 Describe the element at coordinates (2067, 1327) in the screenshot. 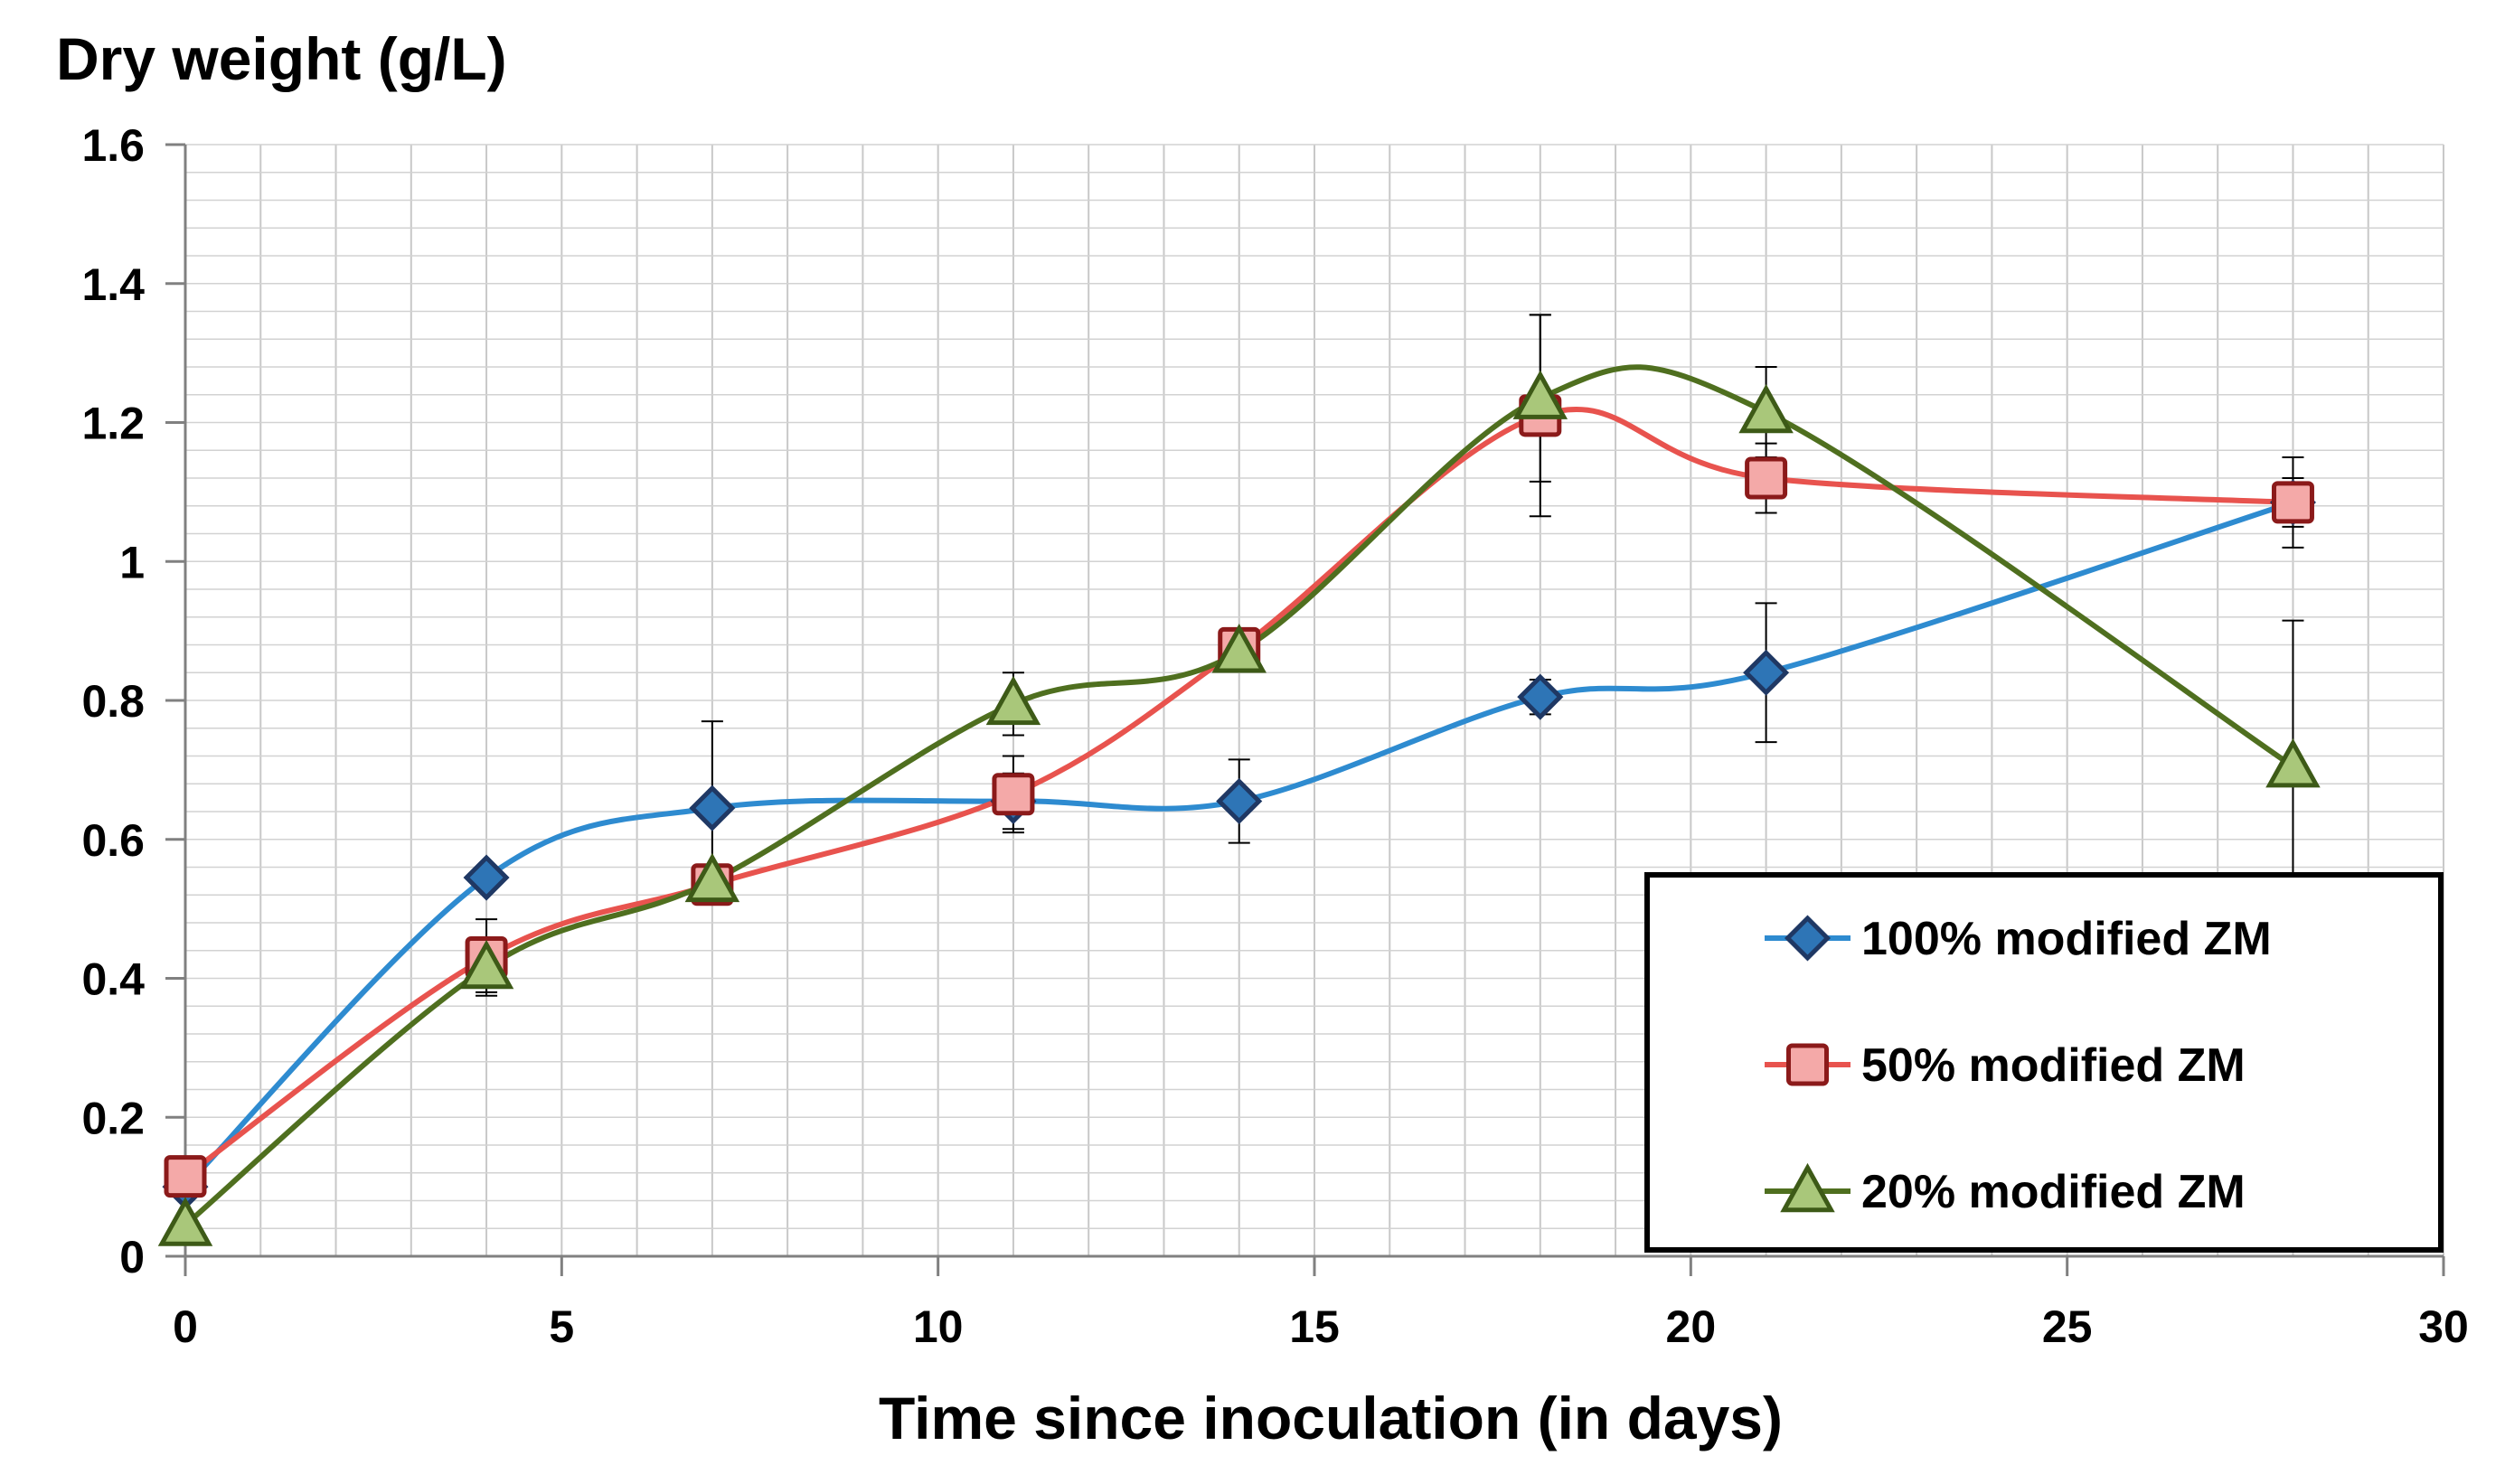

I see `x-tick-label: 25` at that location.